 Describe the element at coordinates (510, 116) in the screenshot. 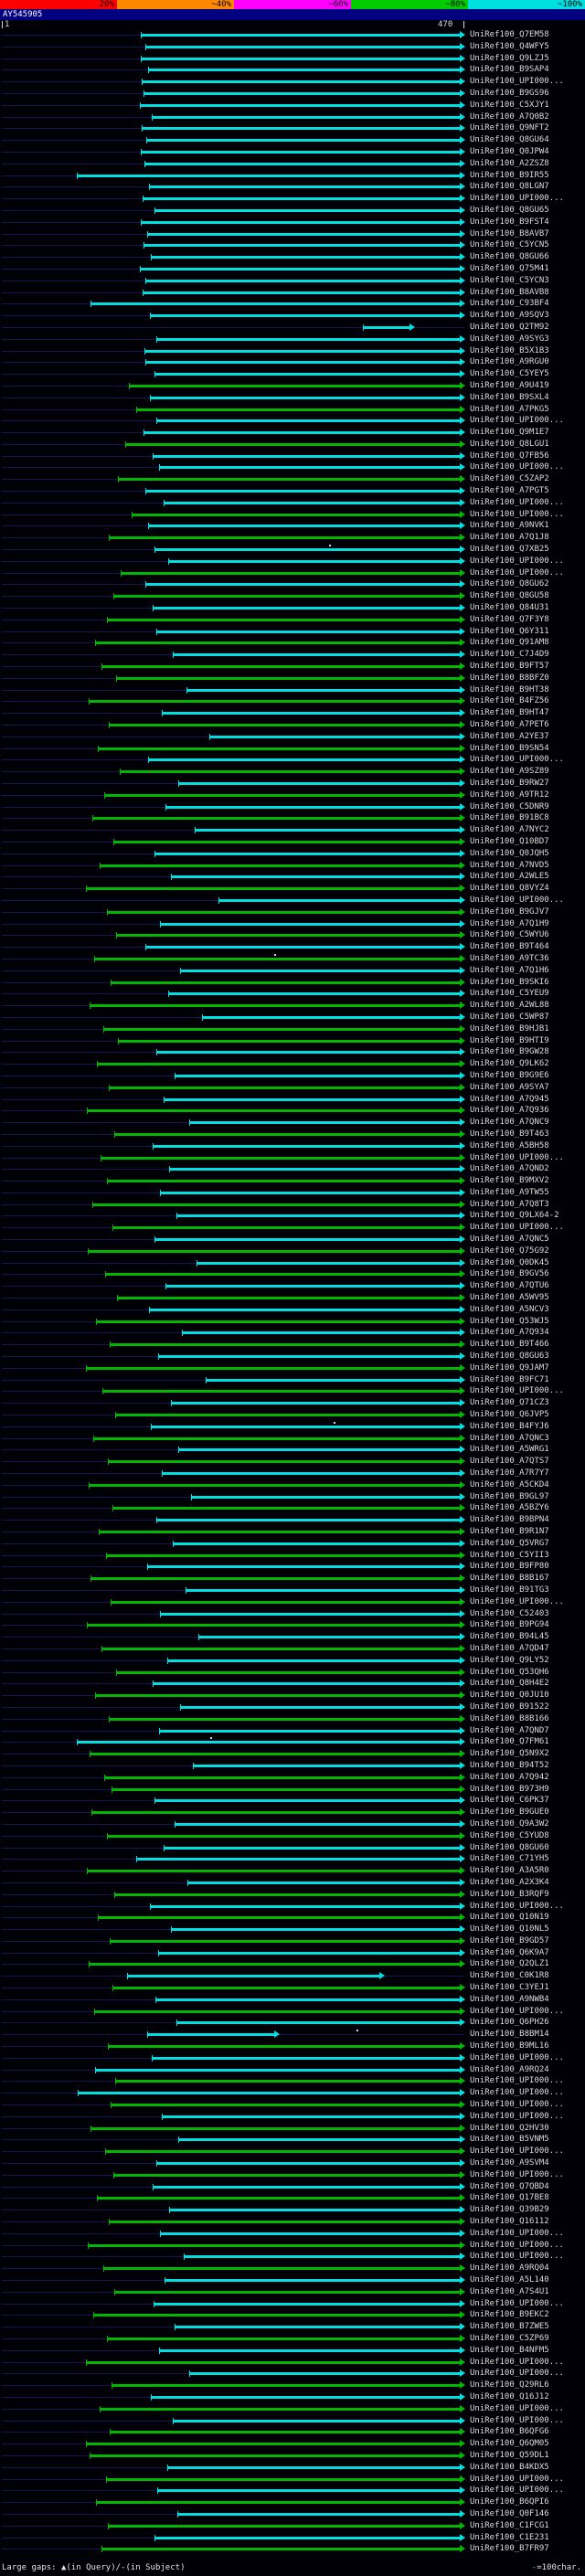

I see `hit-label: UniRef100_A7Q0B2` at that location.